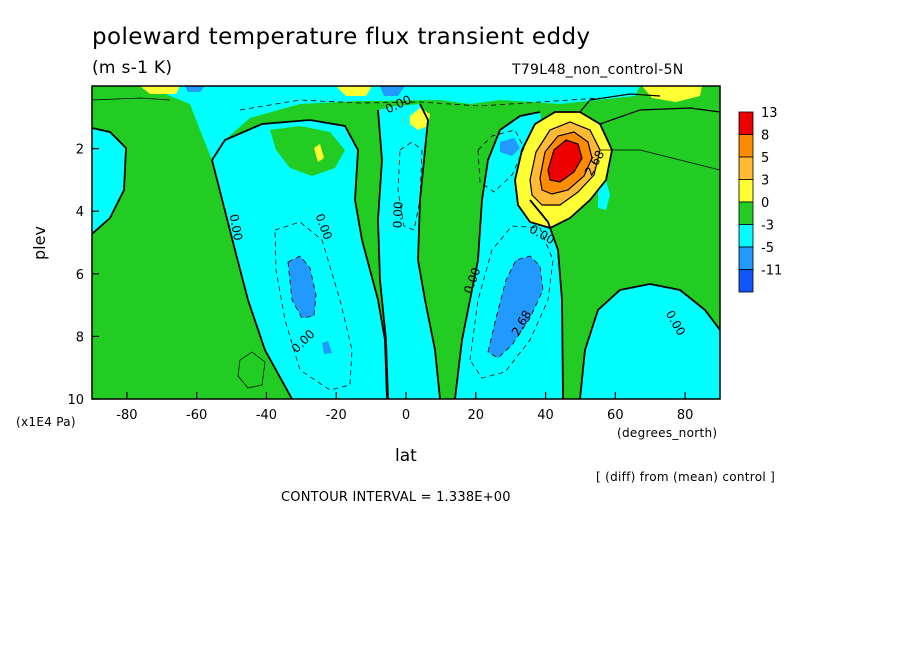  I want to click on x-axis-ticks: -80 -60 -40 -20 0 20 40 60 80, so click(404, 407).